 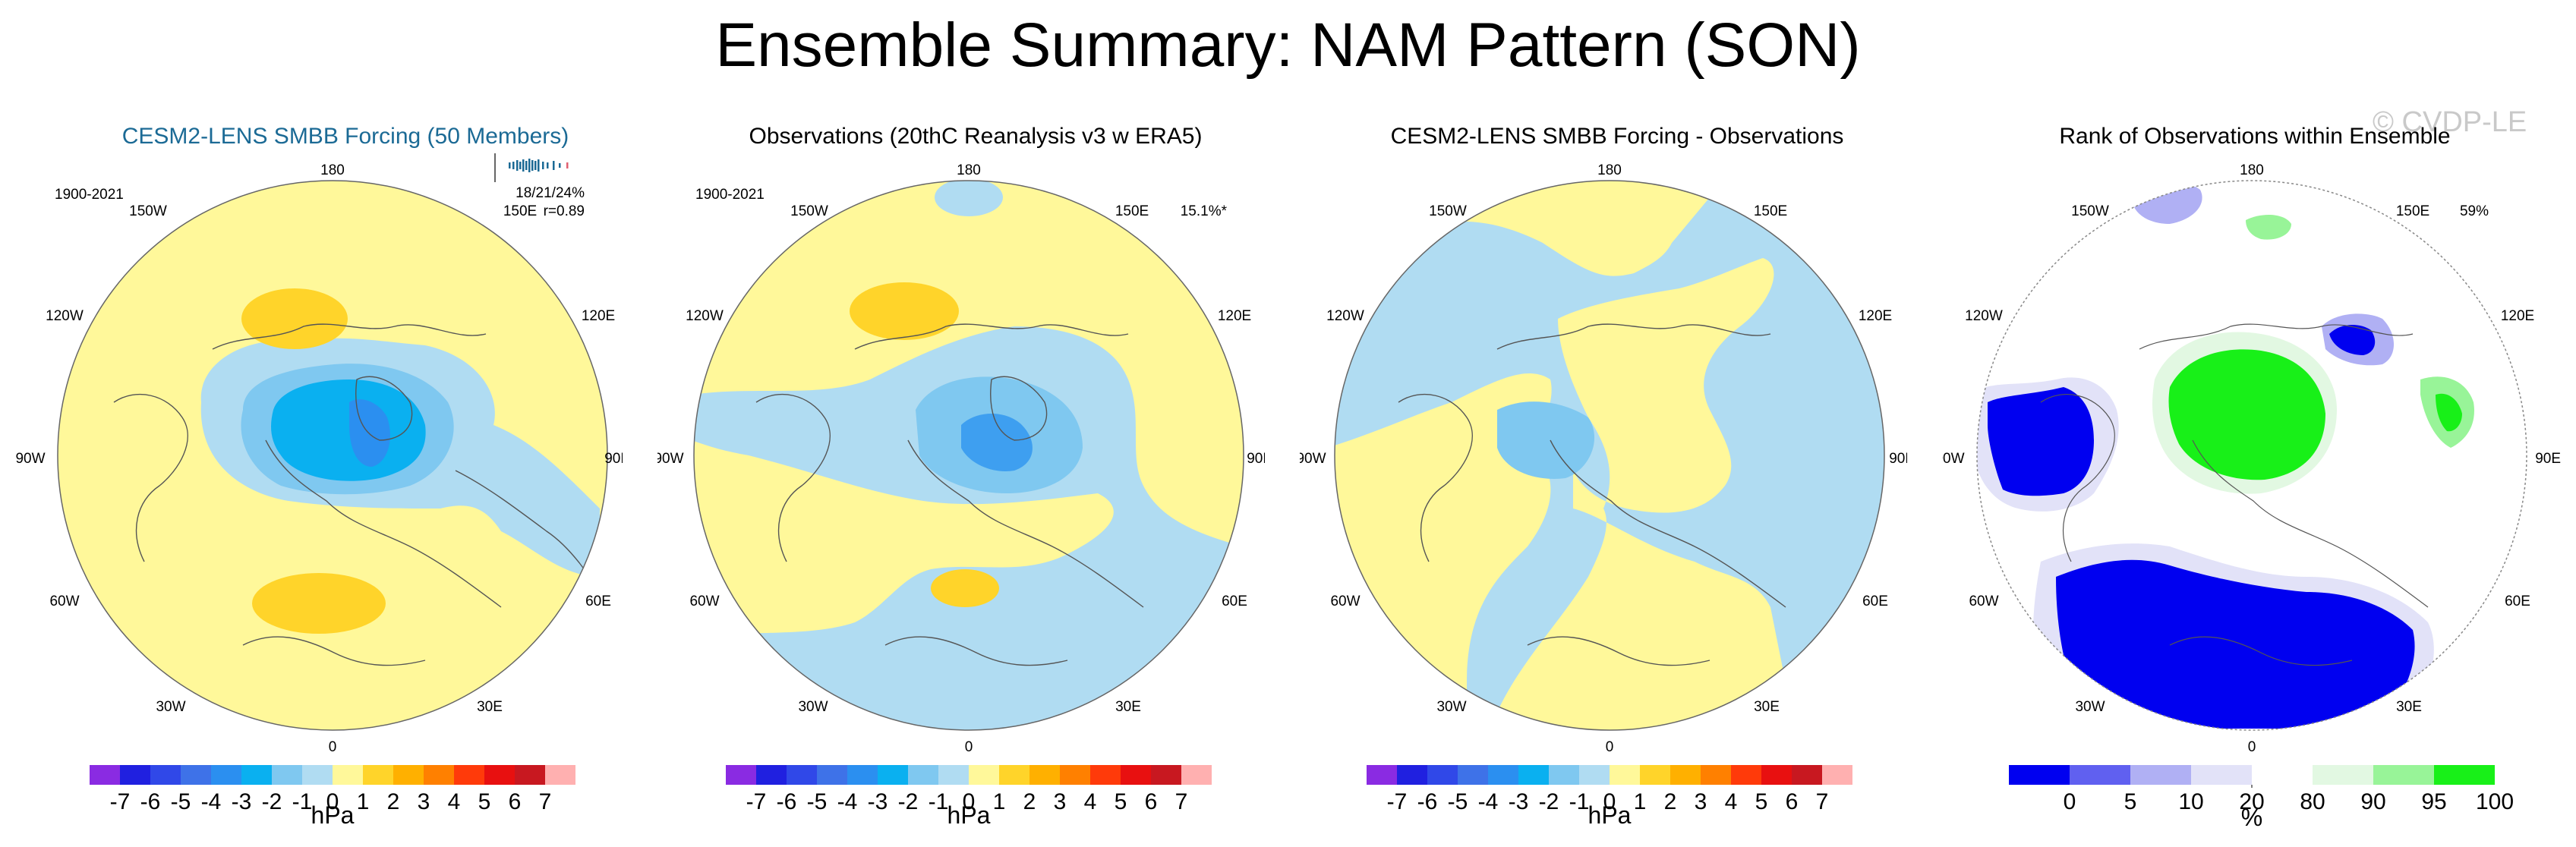 What do you see at coordinates (1984, 316) in the screenshot?
I see `map-4-label-120w: 120W` at bounding box center [1984, 316].